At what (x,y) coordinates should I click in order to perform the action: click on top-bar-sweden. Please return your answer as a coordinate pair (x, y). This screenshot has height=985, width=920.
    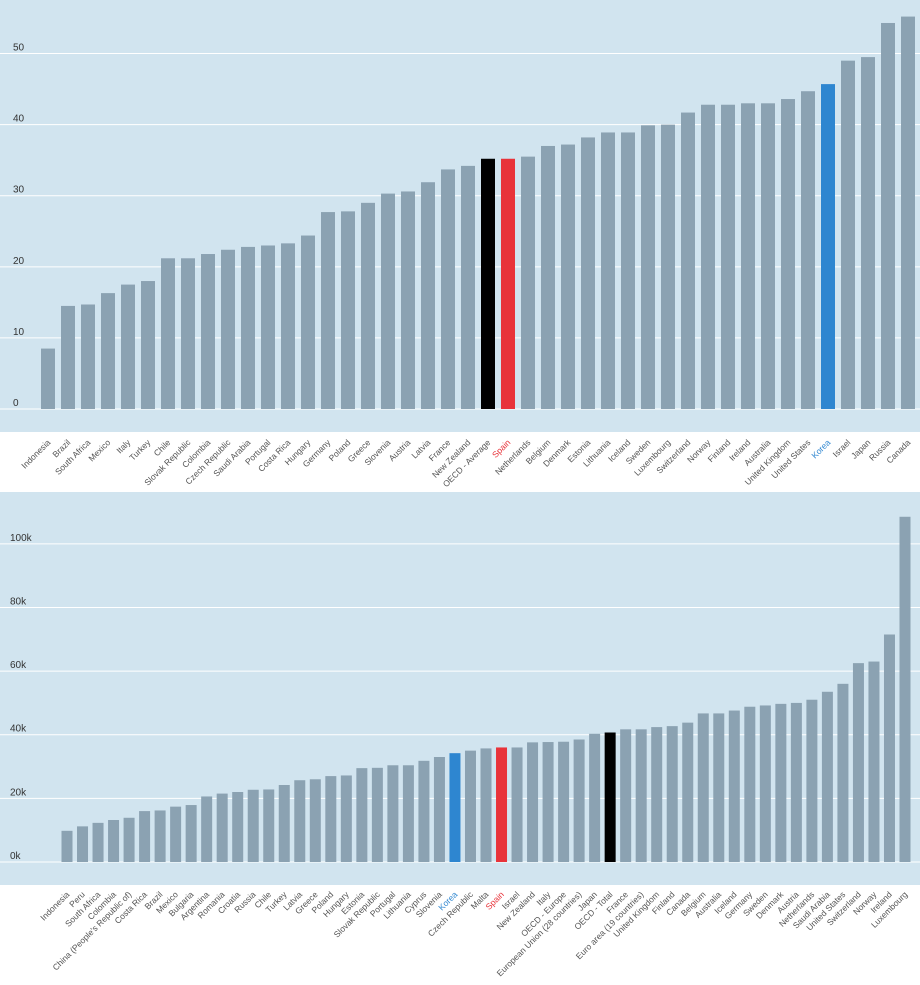
    Looking at the image, I should click on (648, 267).